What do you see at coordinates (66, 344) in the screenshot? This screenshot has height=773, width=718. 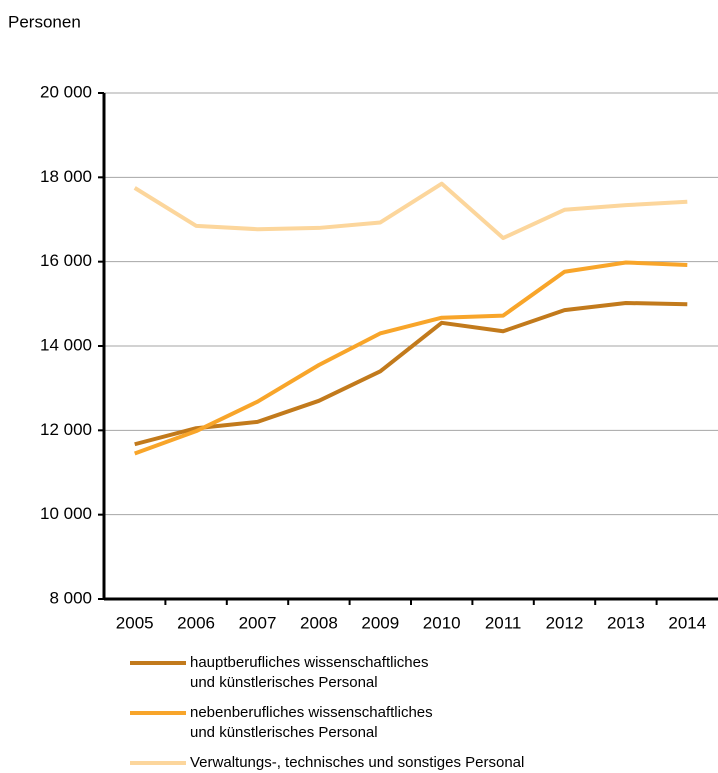 I see `y-tick-label: 14 000` at bounding box center [66, 344].